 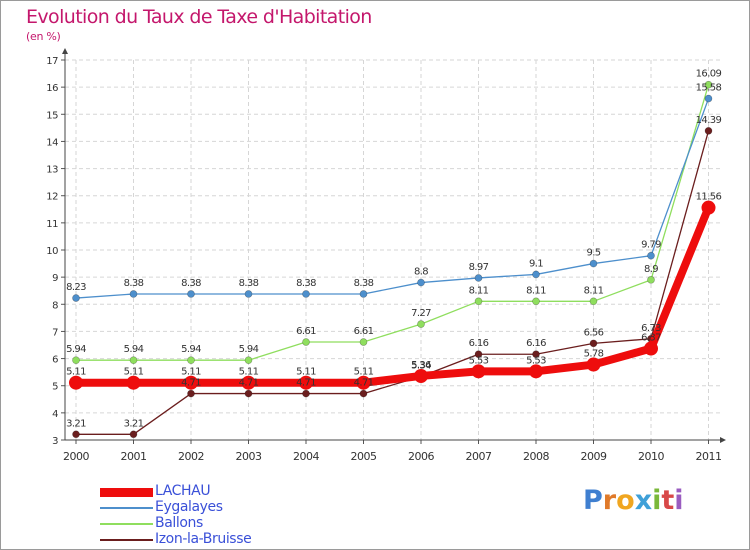 I want to click on x-tick-label: 2009, so click(x=594, y=456).